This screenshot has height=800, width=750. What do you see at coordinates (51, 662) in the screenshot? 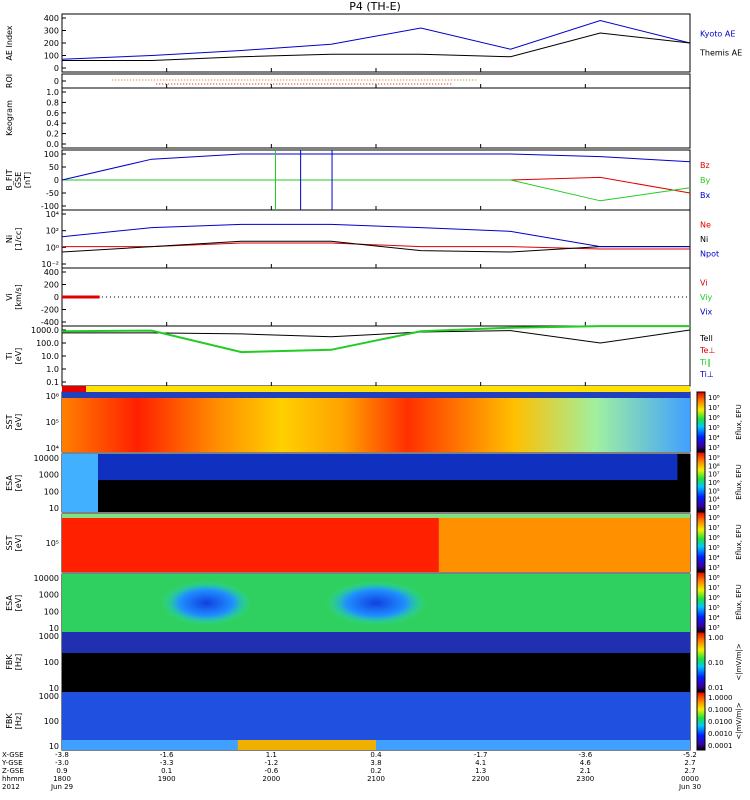
I see `fbk1-tick-label: 100` at bounding box center [51, 662].